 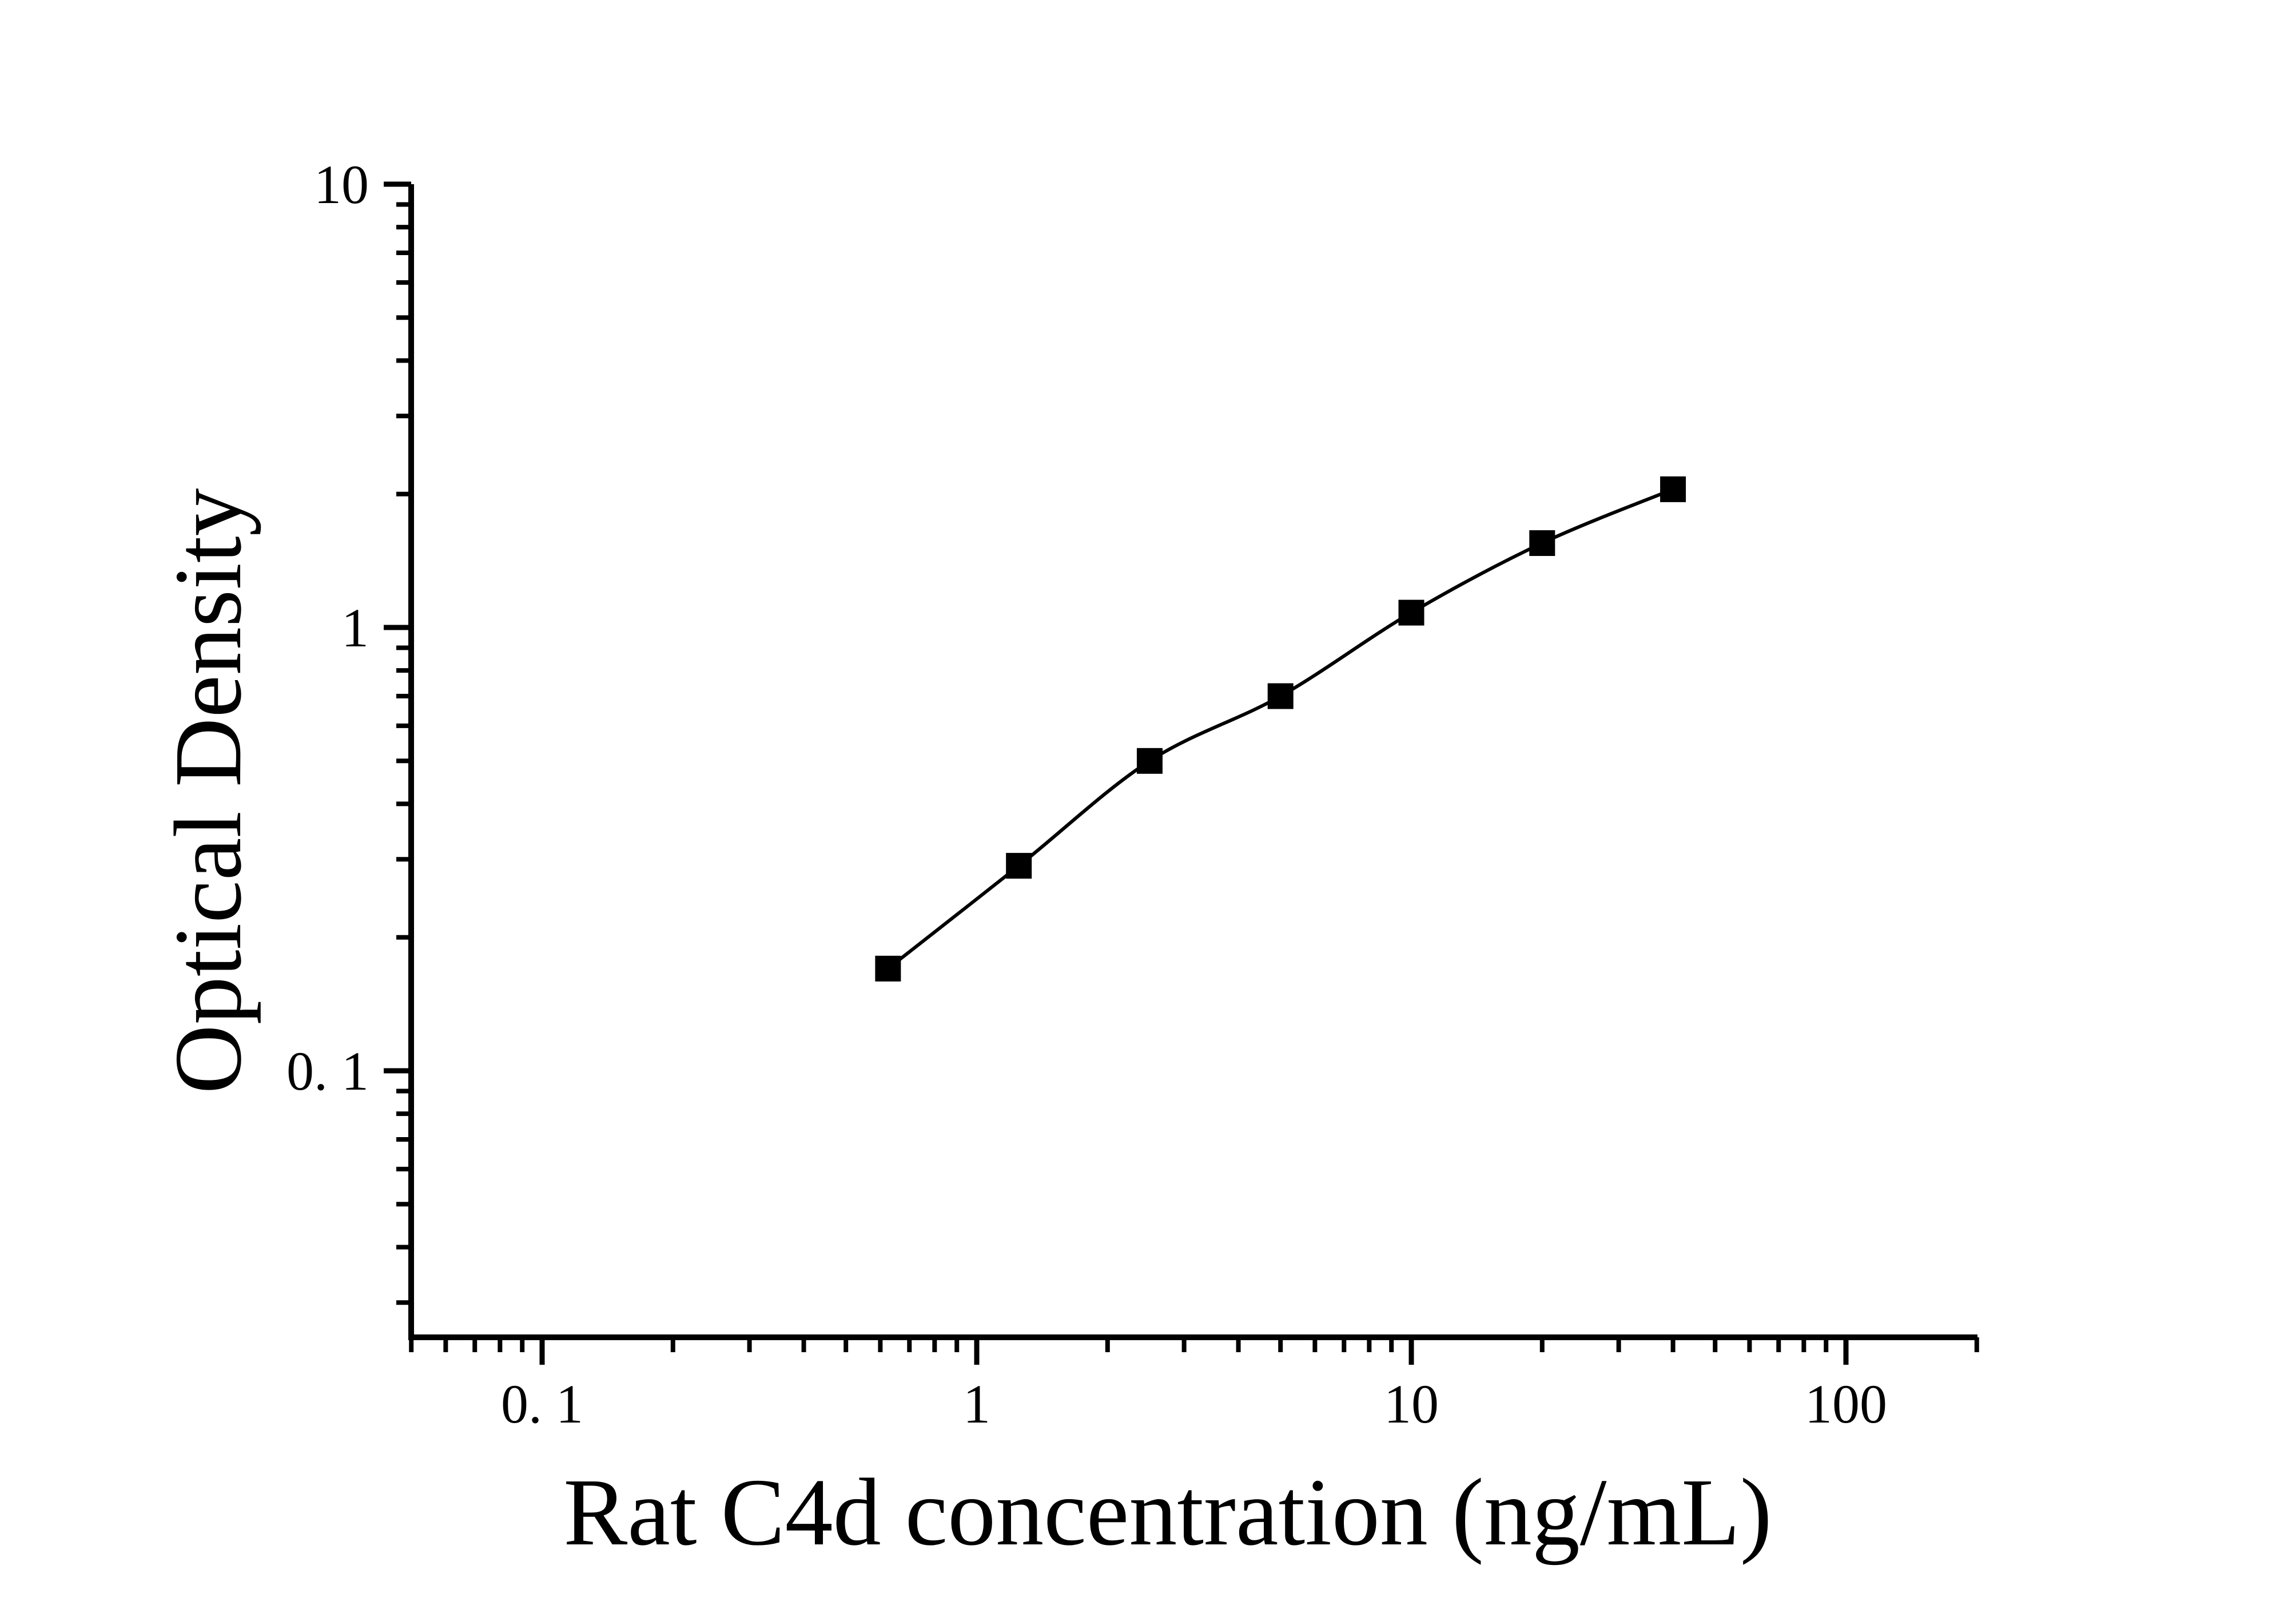 I want to click on x-tick-label: 10, so click(x=1411, y=1404).